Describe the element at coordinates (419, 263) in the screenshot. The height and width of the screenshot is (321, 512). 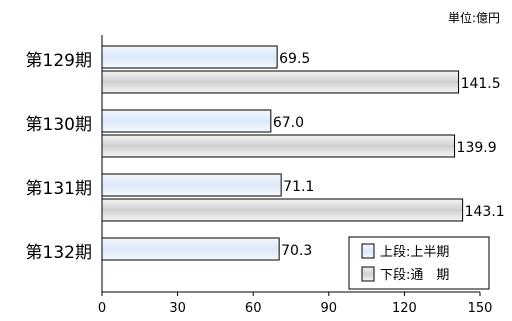
I see `legend: 上段:上半期 下段:通 期` at that location.